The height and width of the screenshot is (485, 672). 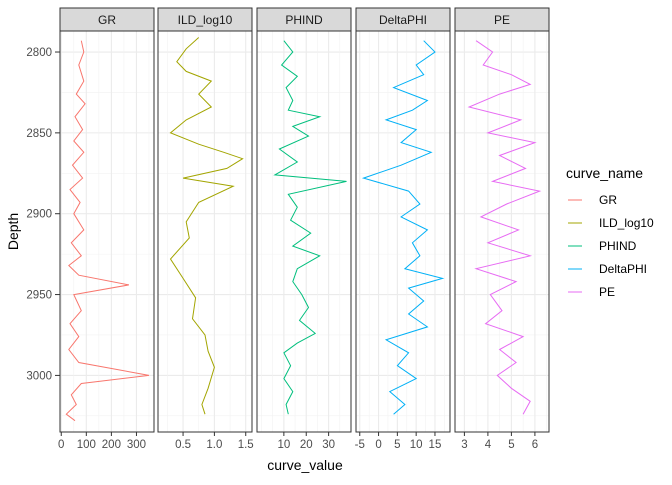 What do you see at coordinates (403, 20) in the screenshot?
I see `facet-strip-label: DeltaPHI` at bounding box center [403, 20].